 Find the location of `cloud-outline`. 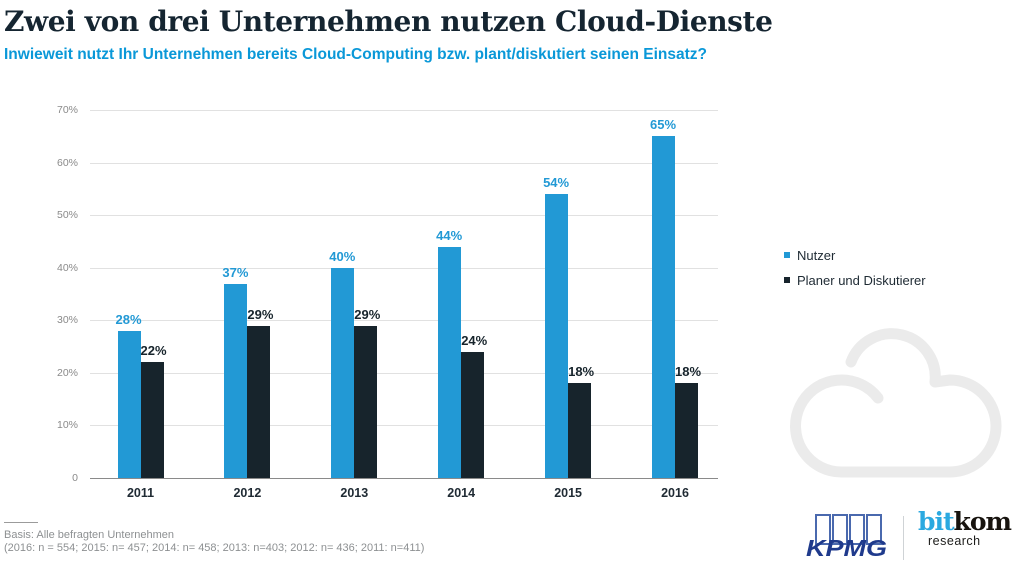

cloud-outline is located at coordinates (896, 403).